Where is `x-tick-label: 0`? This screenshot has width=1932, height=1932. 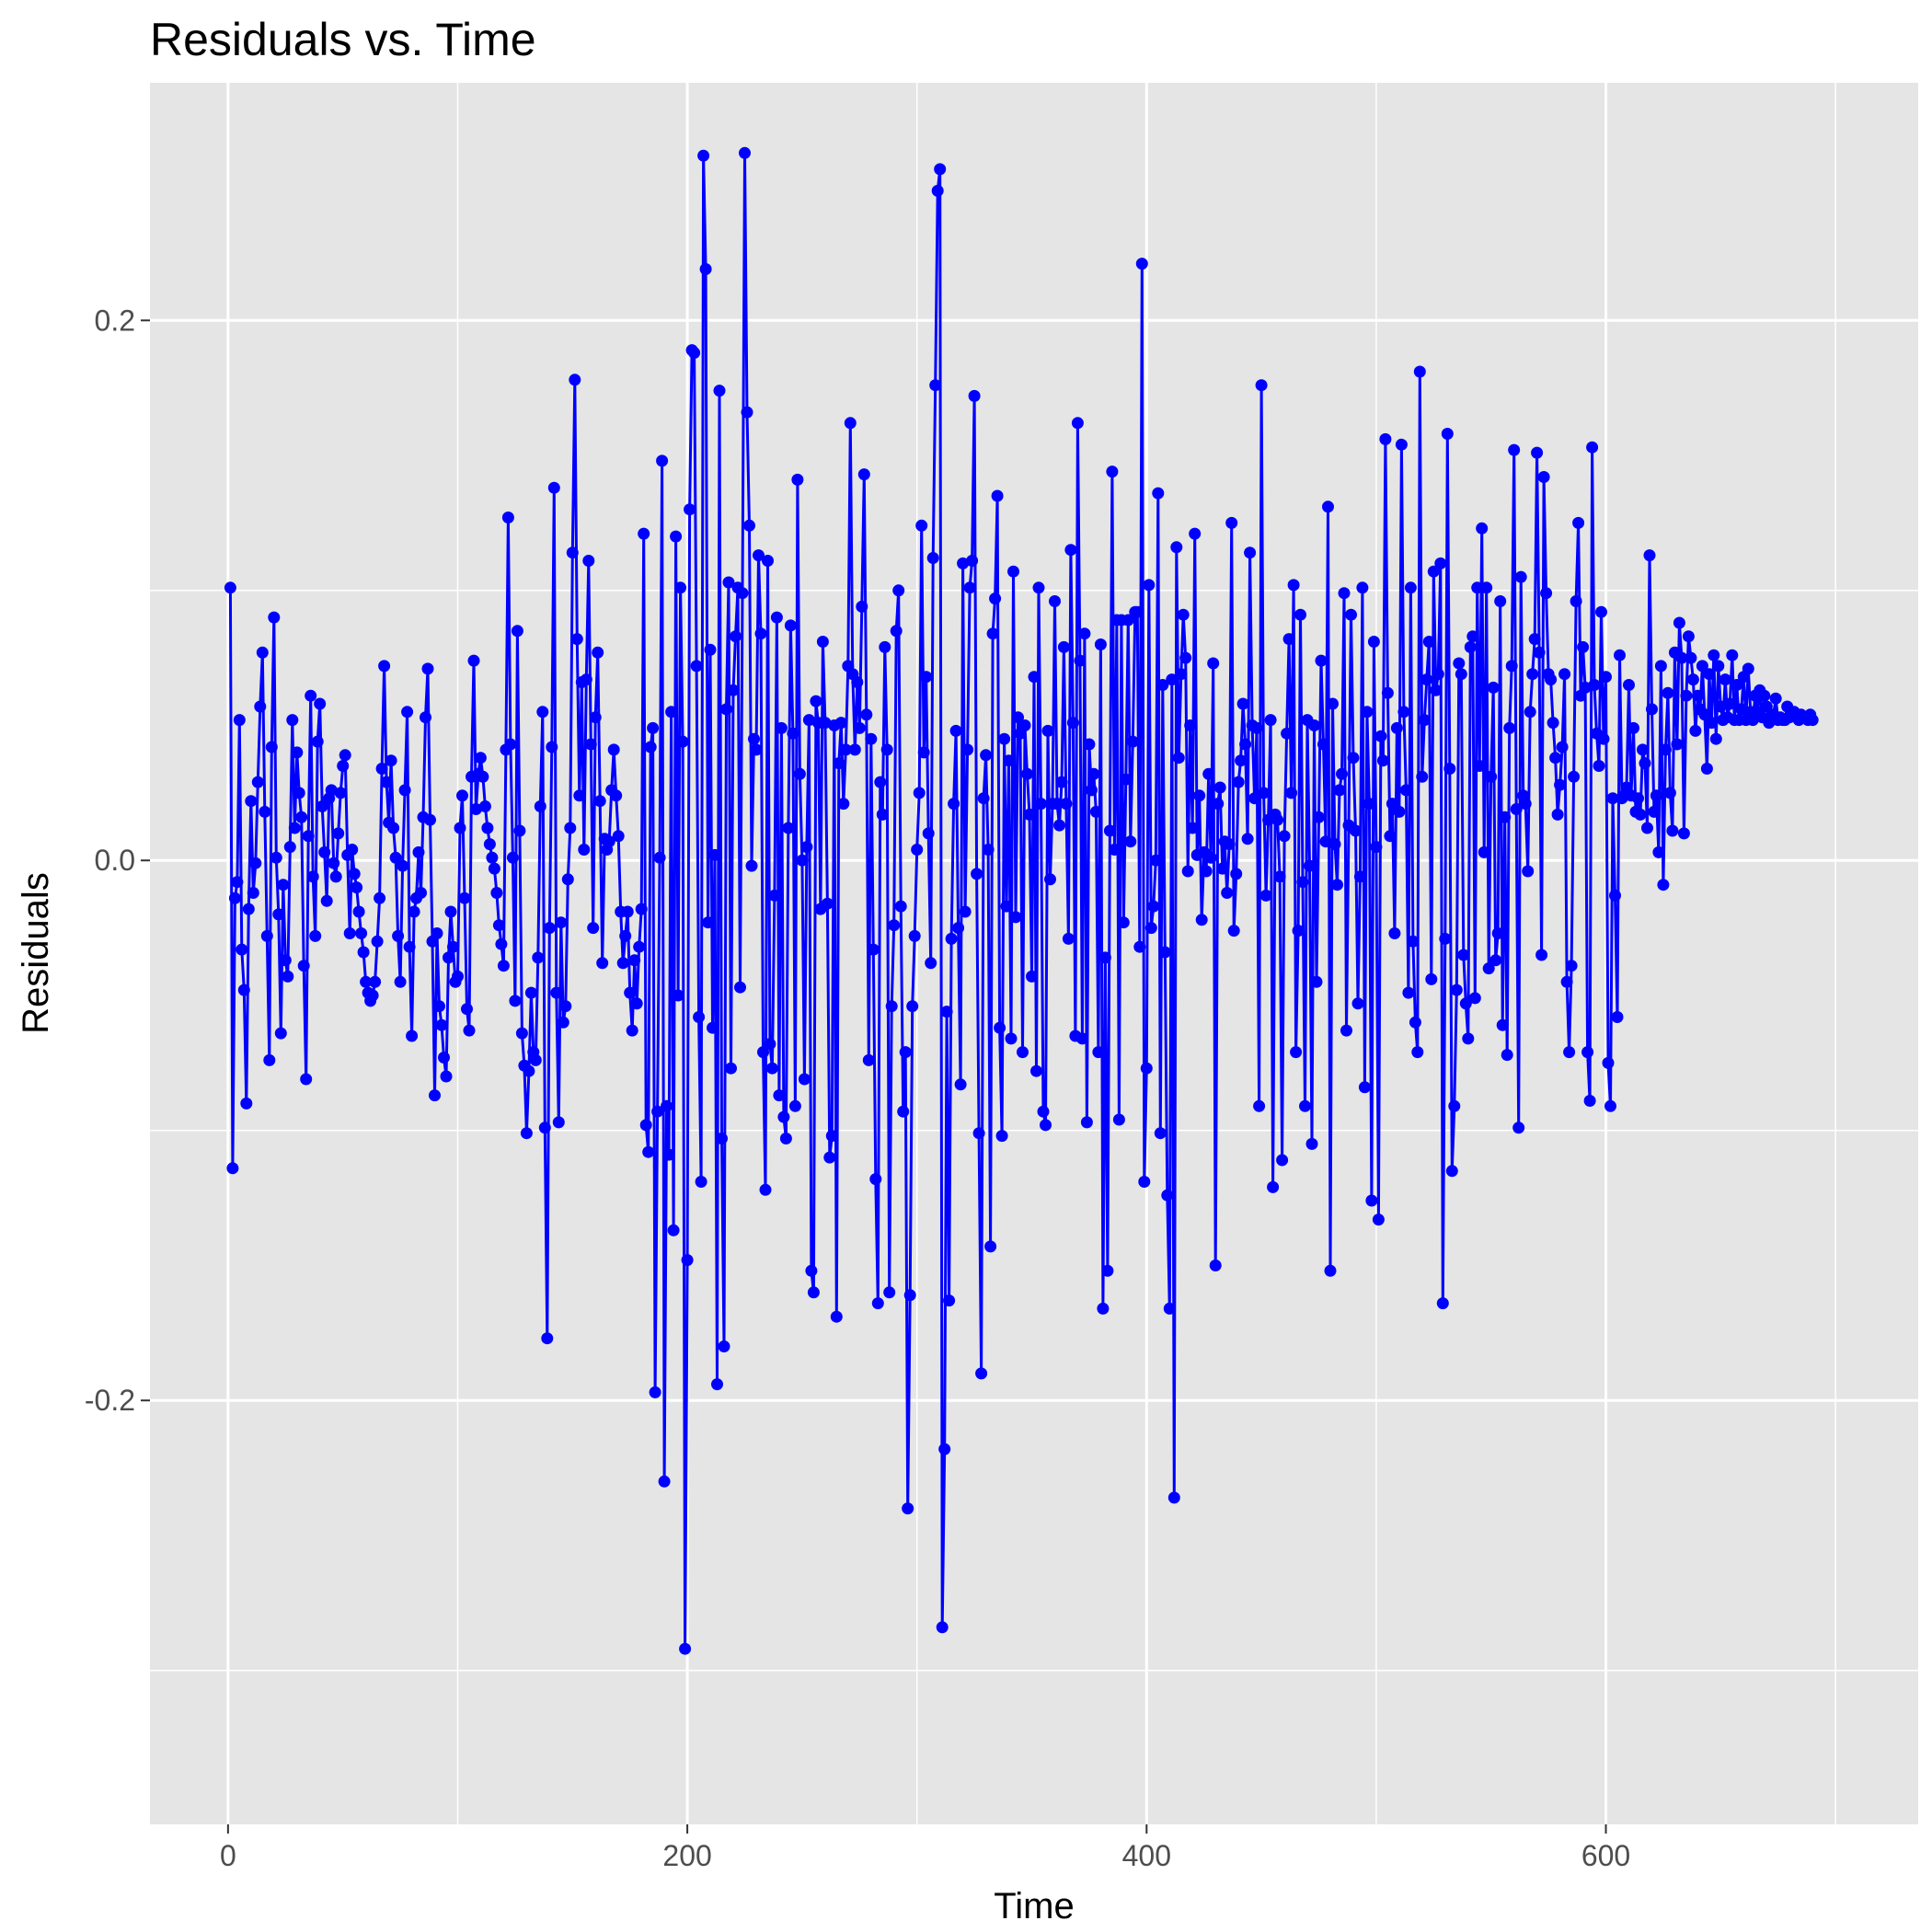 x-tick-label: 0 is located at coordinates (228, 1855).